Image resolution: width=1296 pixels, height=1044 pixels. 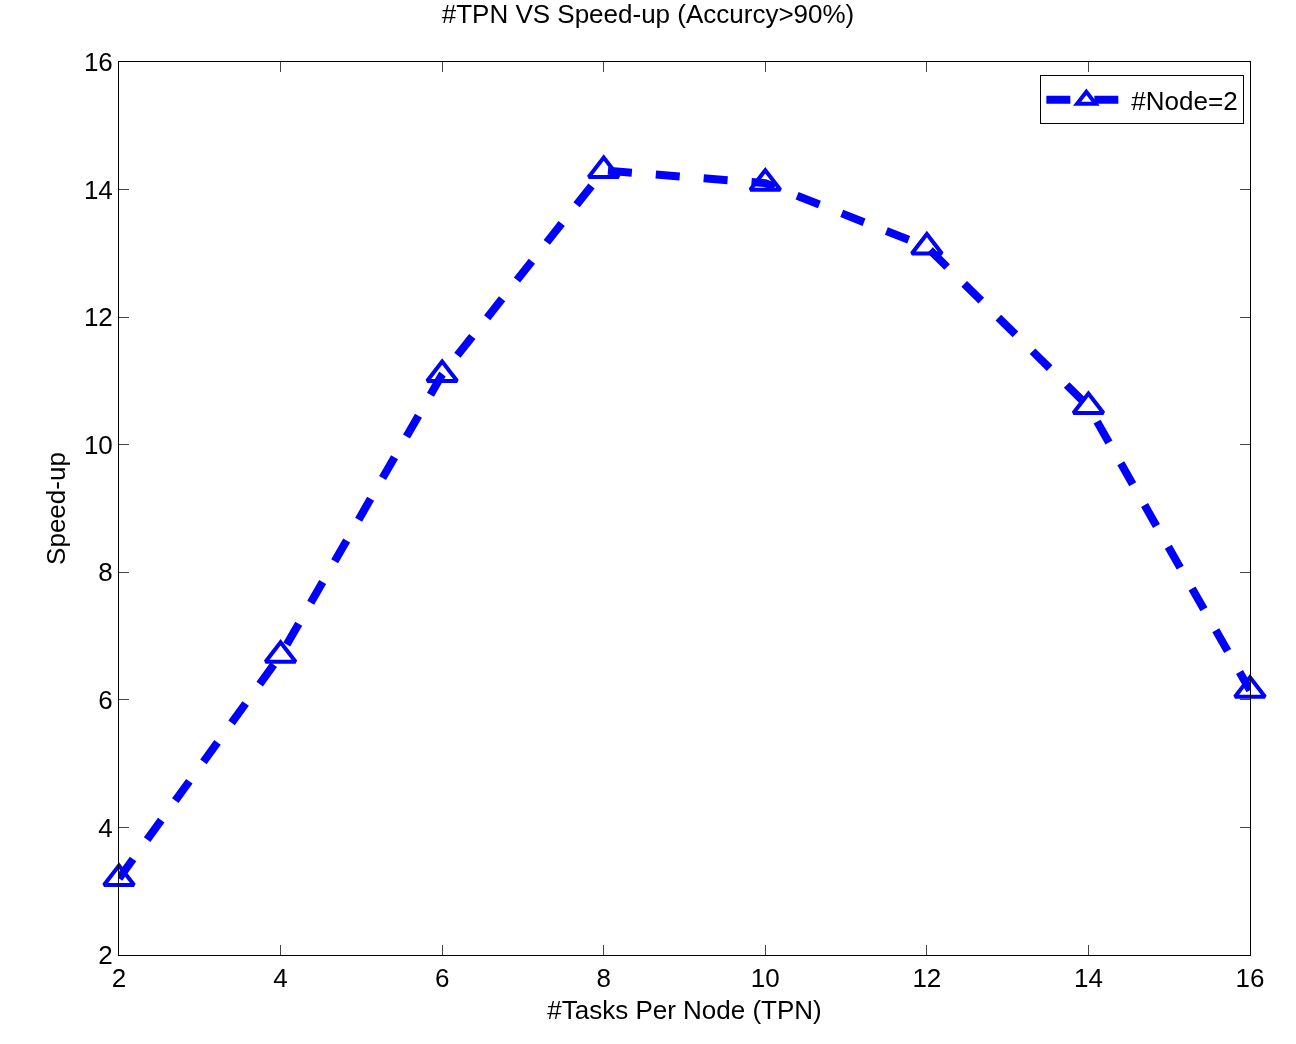 What do you see at coordinates (648, 15) in the screenshot?
I see `chart-title: #TPN VS Speed-up (Accurcy>90%)` at bounding box center [648, 15].